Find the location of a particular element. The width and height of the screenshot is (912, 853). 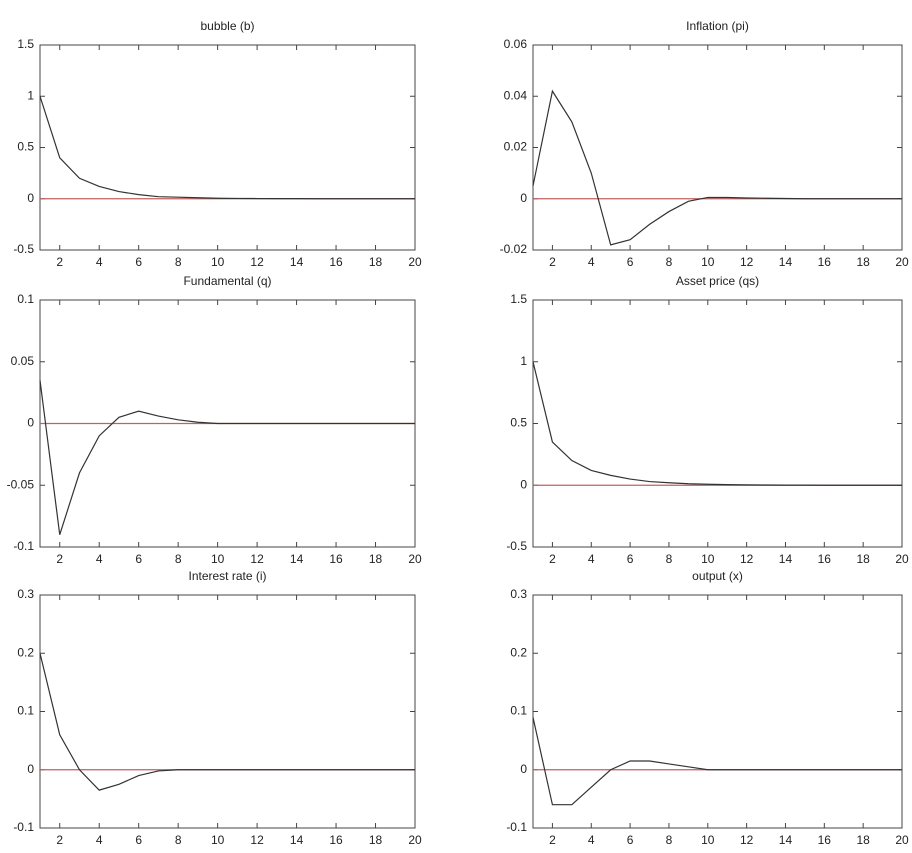

y-tick-label: 0.04 is located at coordinates (516, 95).